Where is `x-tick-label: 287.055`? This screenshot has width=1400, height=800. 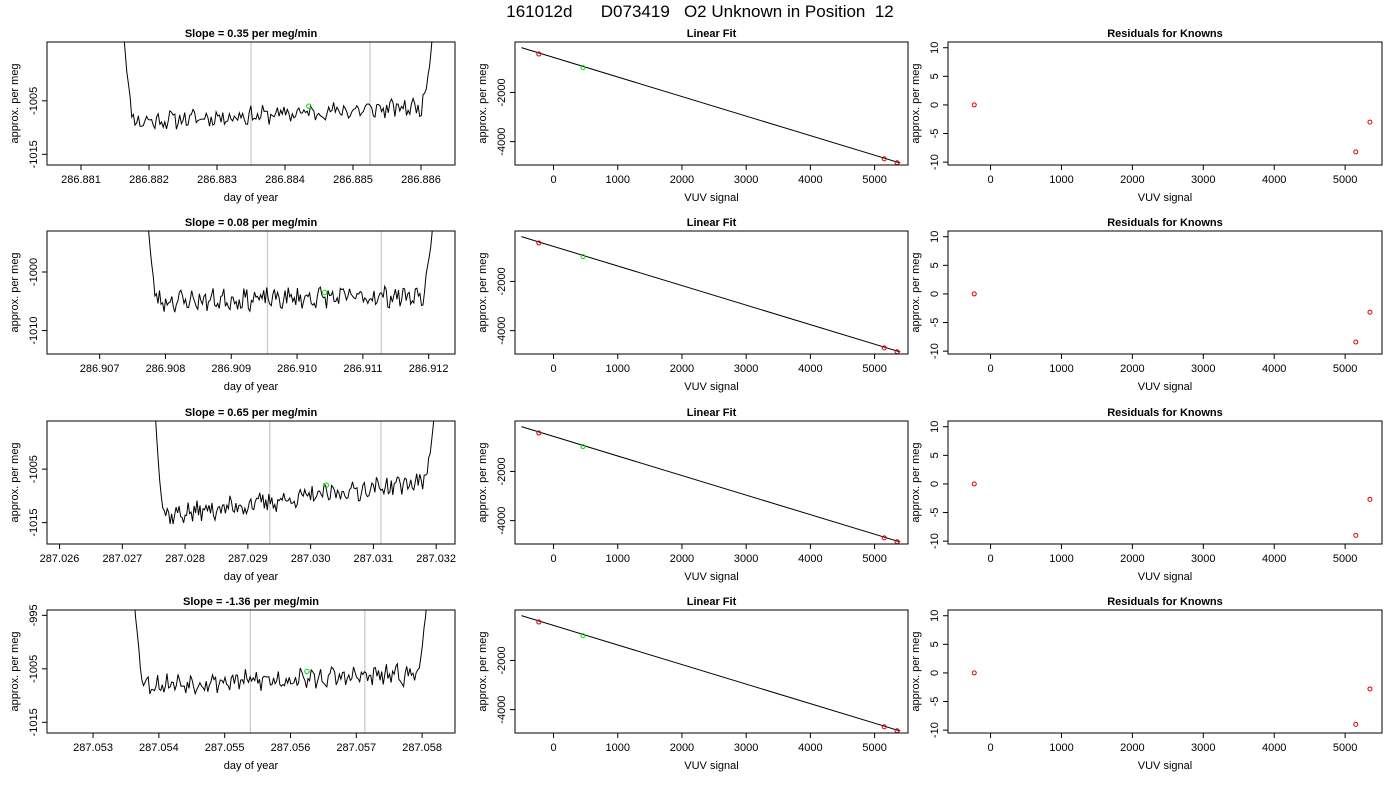 x-tick-label: 287.055 is located at coordinates (225, 748).